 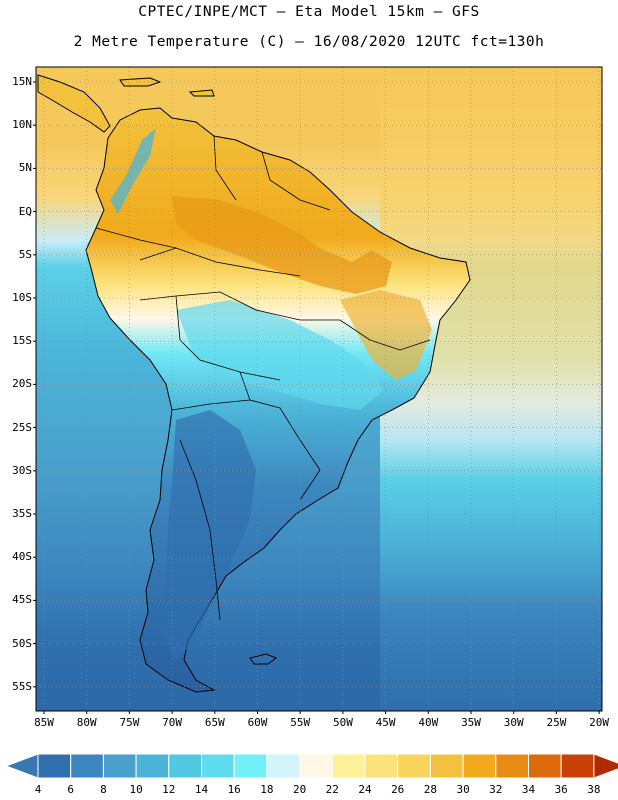 I want to click on lat-label: 25S, so click(x=22, y=427).